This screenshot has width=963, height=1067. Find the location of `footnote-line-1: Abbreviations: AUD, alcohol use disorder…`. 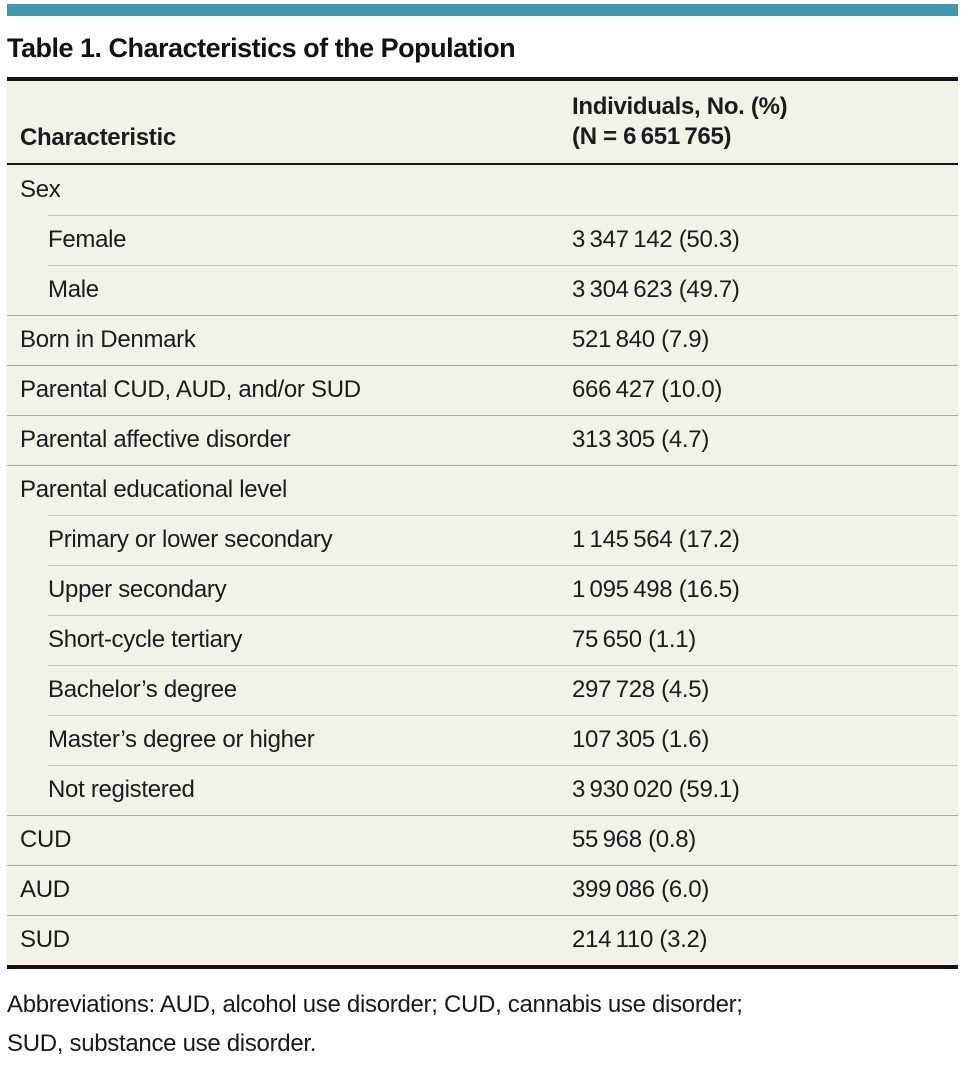

footnote-line-1: Abbreviations: AUD, alcohol use disorder… is located at coordinates (375, 1004).